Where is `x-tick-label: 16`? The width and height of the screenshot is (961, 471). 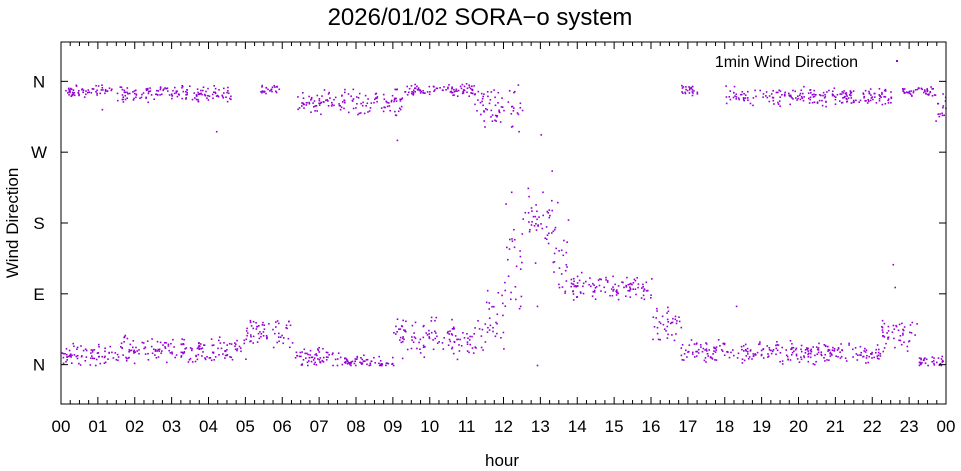 x-tick-label: 16 is located at coordinates (651, 426).